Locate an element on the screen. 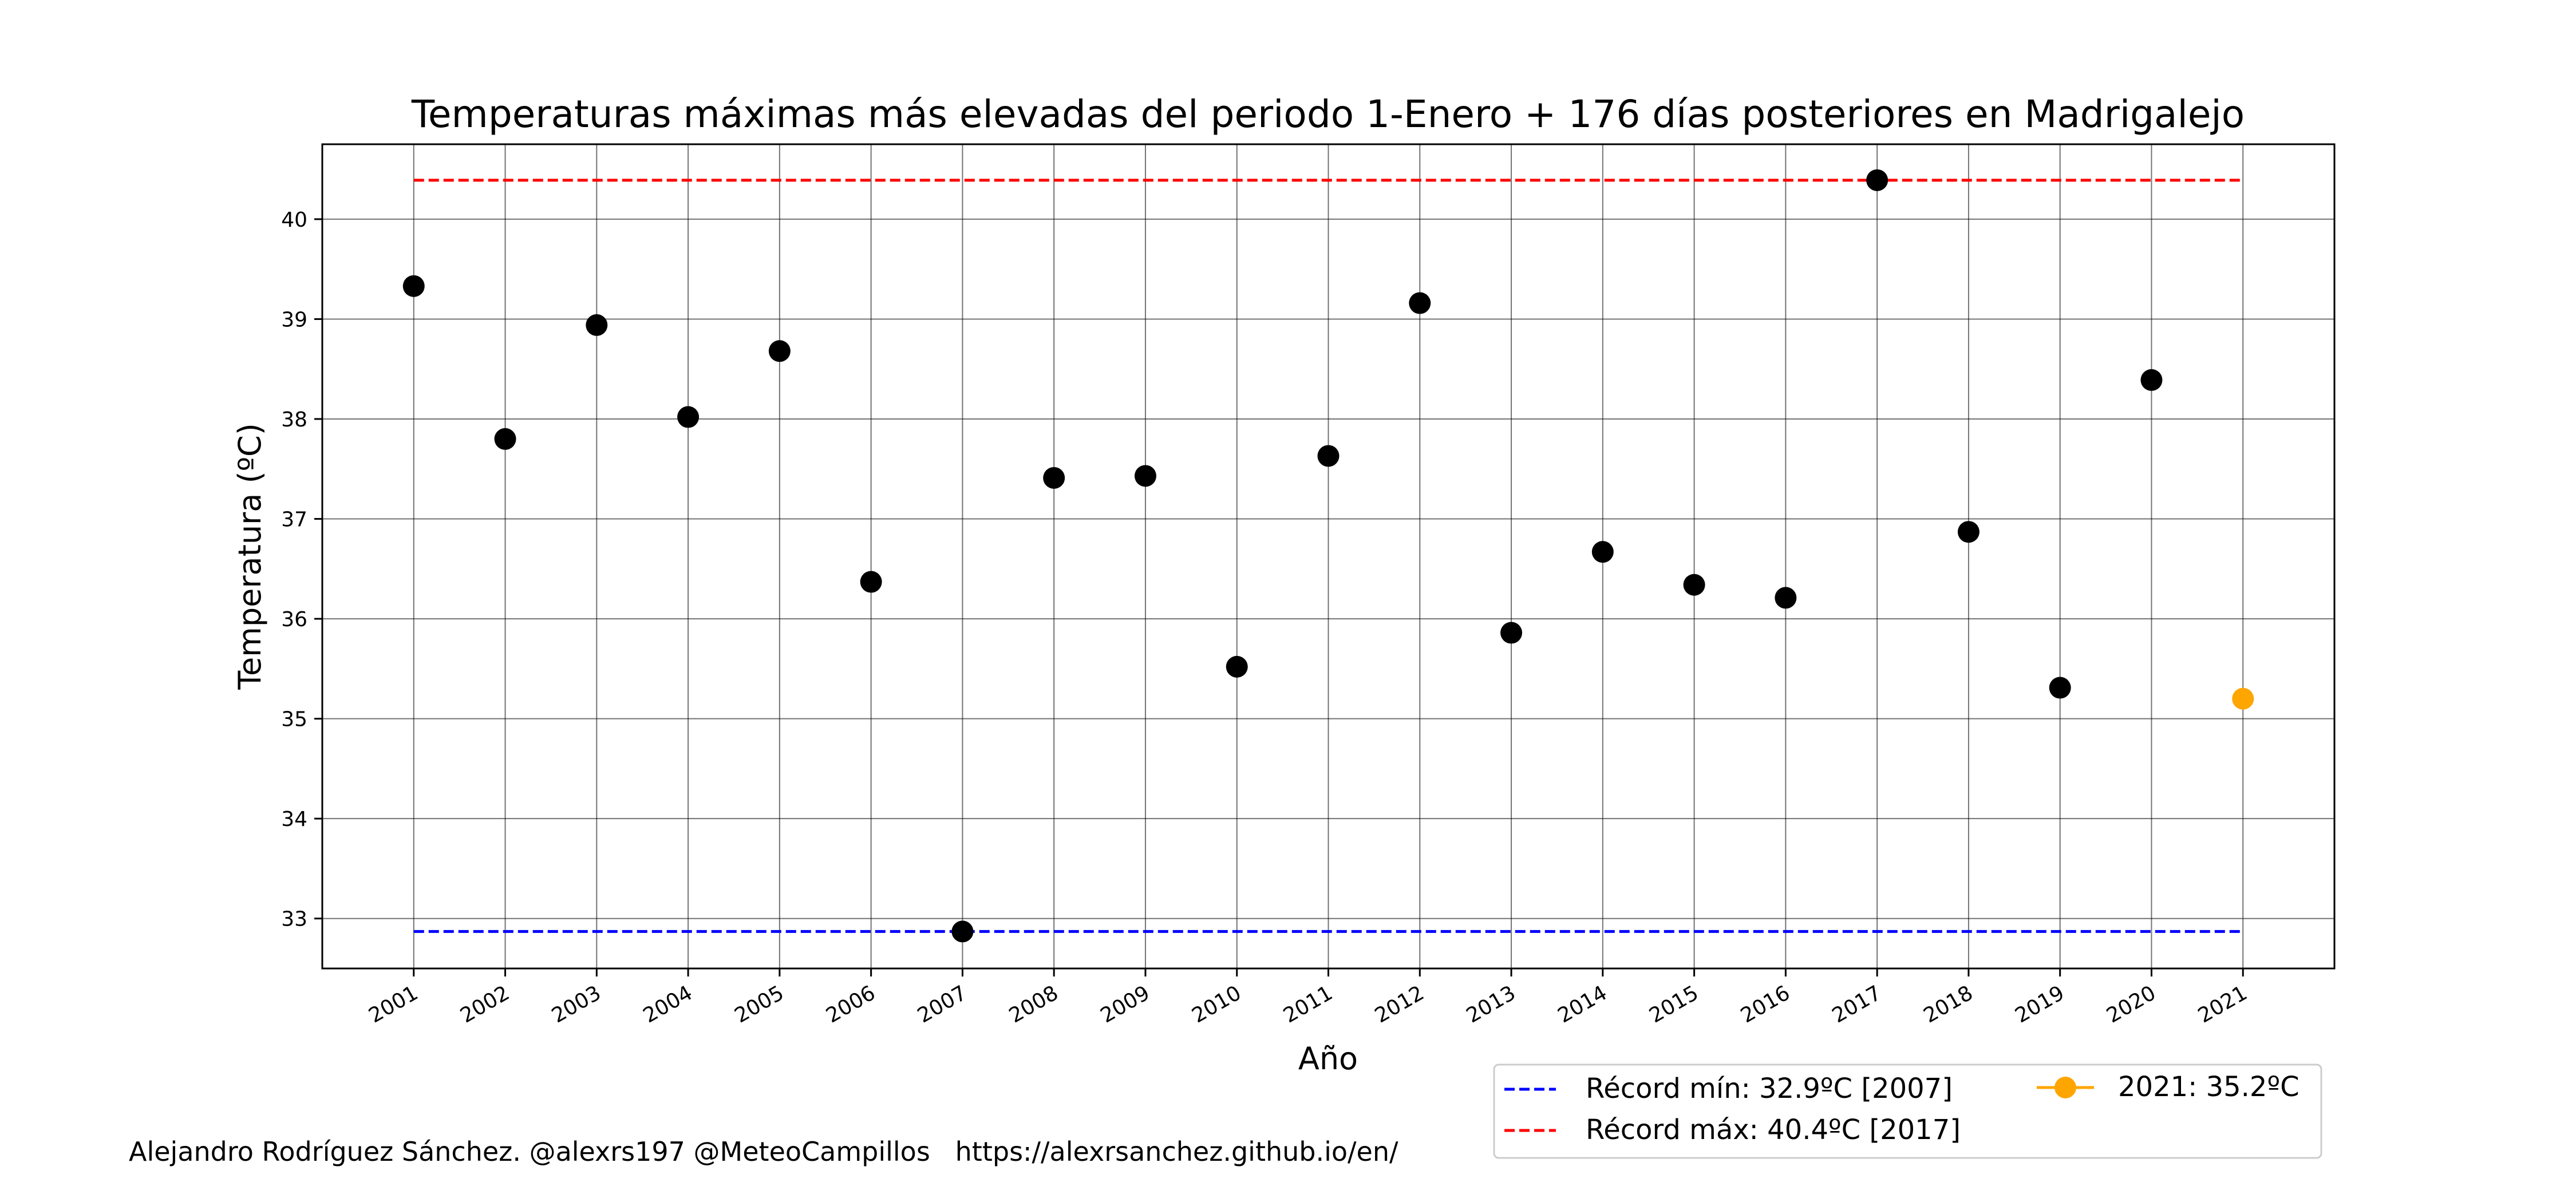 The width and height of the screenshot is (2576, 1202). x-tick-label: 2021 is located at coordinates (2222, 1004).